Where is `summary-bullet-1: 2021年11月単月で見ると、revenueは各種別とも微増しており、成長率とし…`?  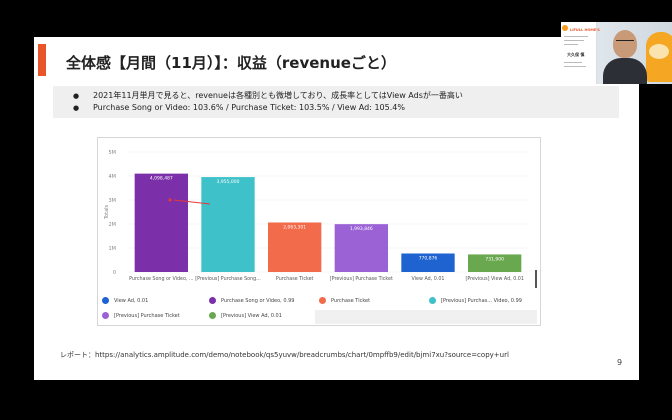
summary-bullet-1: 2021年11月単月で見ると、revenueは各種別とも微増しており、成長率とし… is located at coordinates (346, 96).